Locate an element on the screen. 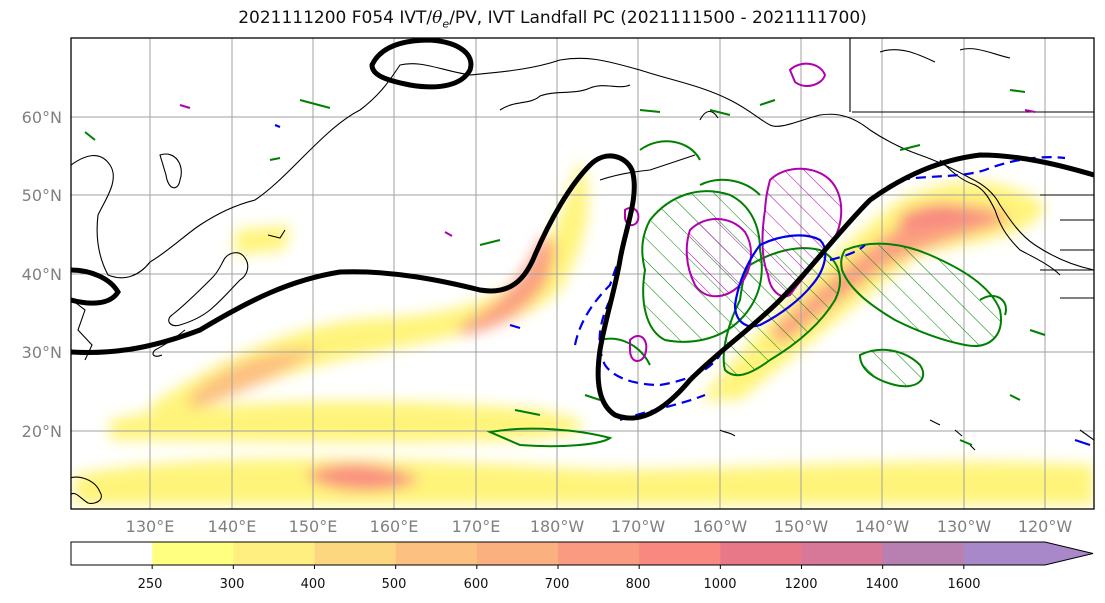 The height and width of the screenshot is (603, 1105). lon-label: 150°W is located at coordinates (801, 526).